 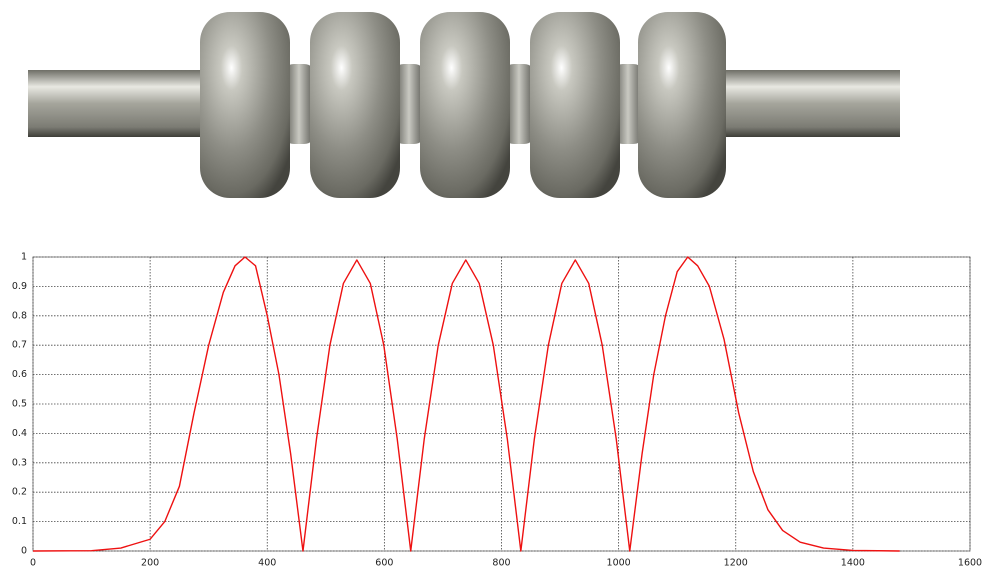 I want to click on x-tick-label: 400, so click(x=267, y=563).